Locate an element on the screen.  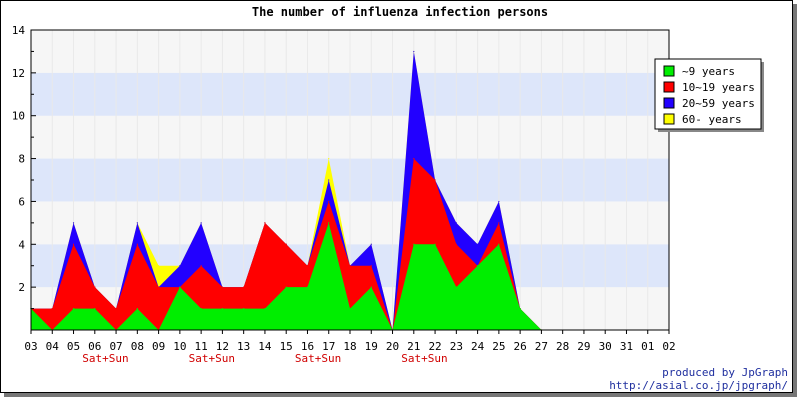
x-tick-label: 01 is located at coordinates (647, 346).